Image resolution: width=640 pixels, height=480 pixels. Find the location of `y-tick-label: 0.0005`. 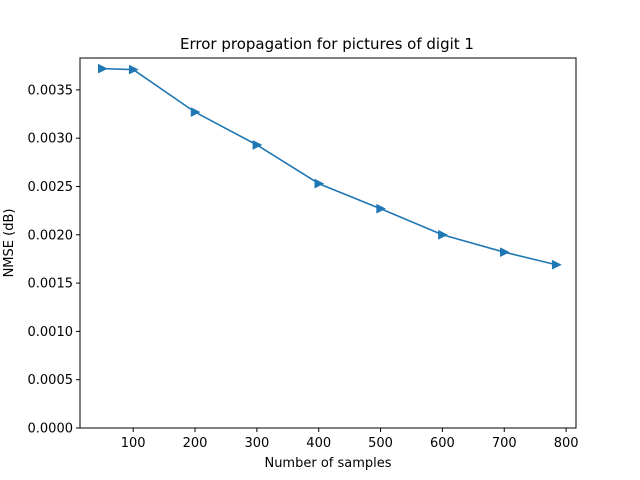

y-tick-label: 0.0005 is located at coordinates (51, 380).